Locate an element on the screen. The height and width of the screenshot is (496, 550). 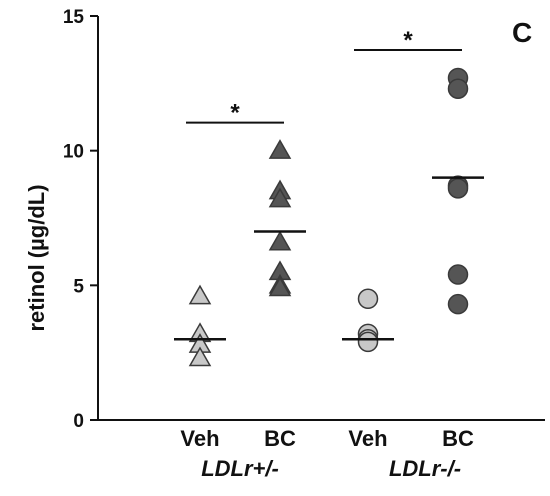
y-tick-label: 10 is located at coordinates (73, 152).